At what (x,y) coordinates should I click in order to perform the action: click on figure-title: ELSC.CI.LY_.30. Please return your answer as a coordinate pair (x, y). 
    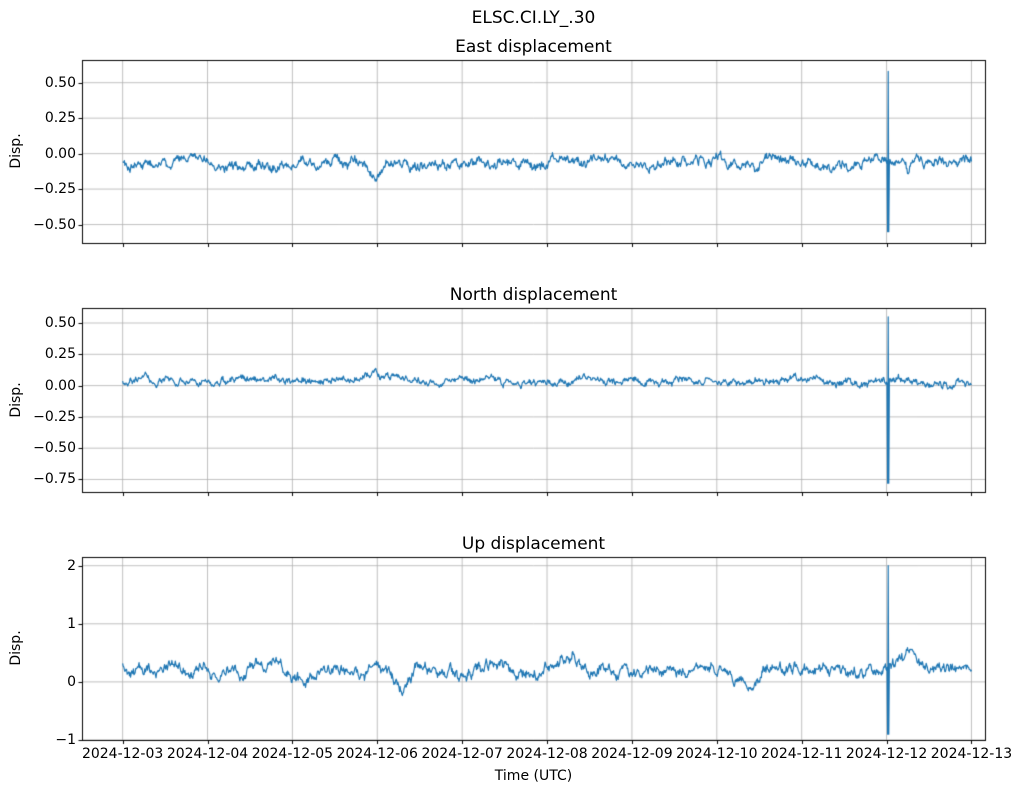
    Looking at the image, I should click on (533, 18).